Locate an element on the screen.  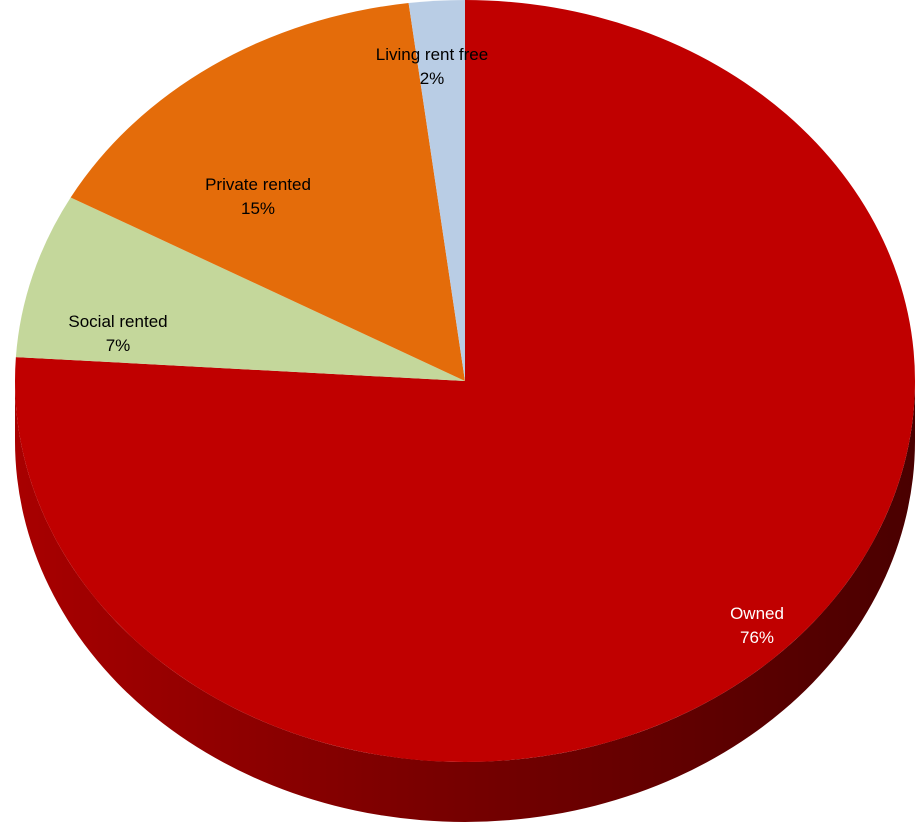
pie-slice-living-rent-free is located at coordinates (436, 190).